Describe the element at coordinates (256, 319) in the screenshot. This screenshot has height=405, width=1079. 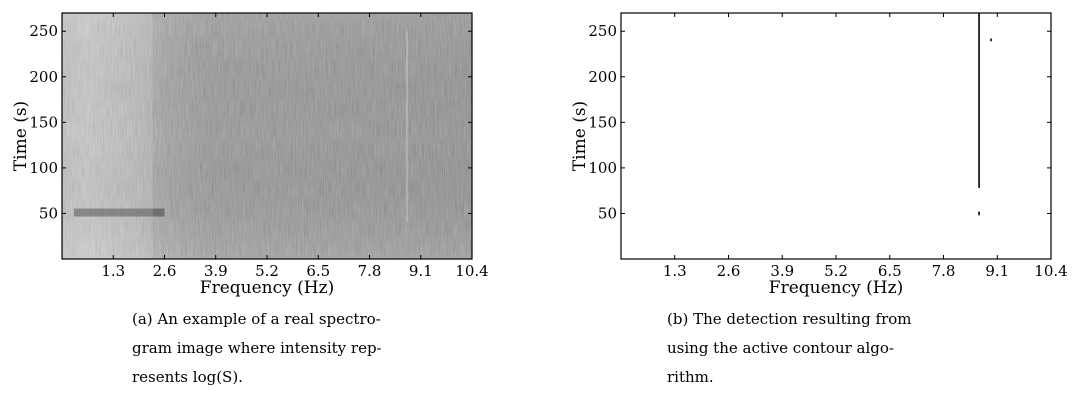
I see `caption-line: (a) An example of a real spectro-` at that location.